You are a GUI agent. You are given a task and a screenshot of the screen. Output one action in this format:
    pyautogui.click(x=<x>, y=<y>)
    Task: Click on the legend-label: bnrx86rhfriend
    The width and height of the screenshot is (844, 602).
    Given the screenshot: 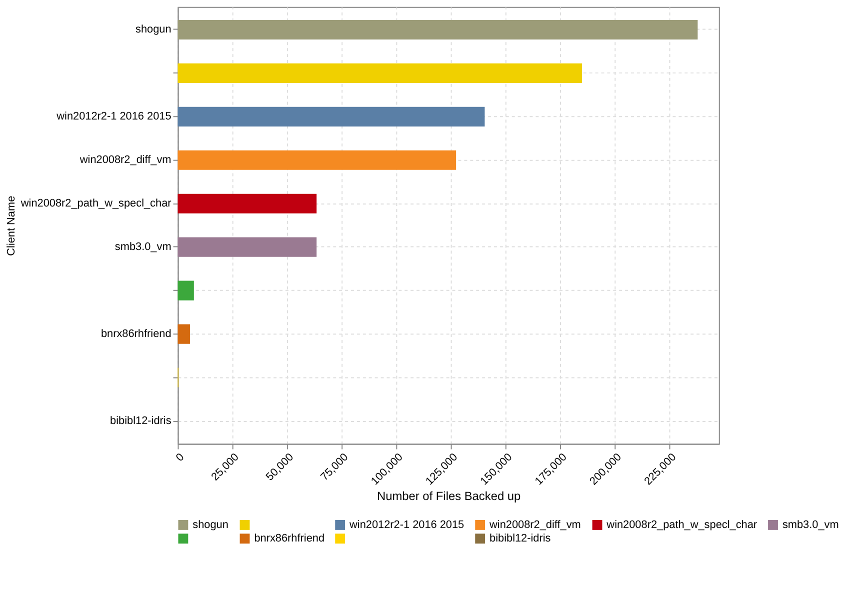 What is the action you would take?
    pyautogui.click(x=289, y=538)
    